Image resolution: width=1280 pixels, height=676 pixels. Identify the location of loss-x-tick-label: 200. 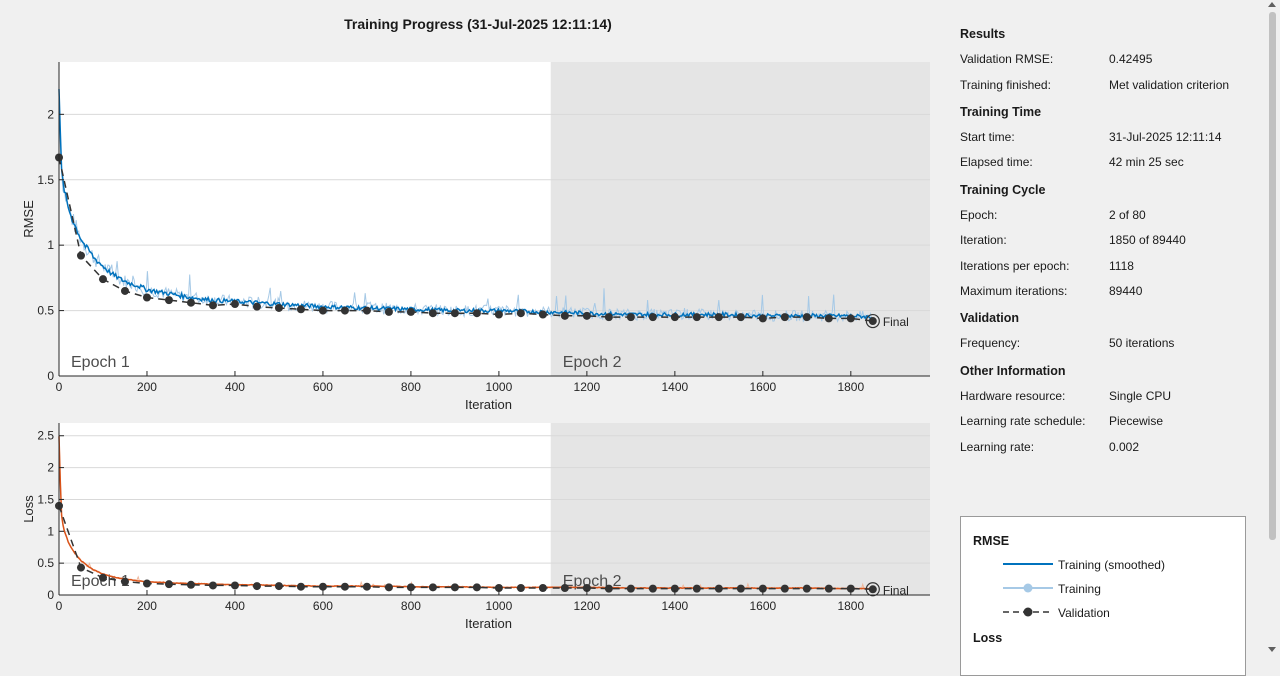
(147, 606).